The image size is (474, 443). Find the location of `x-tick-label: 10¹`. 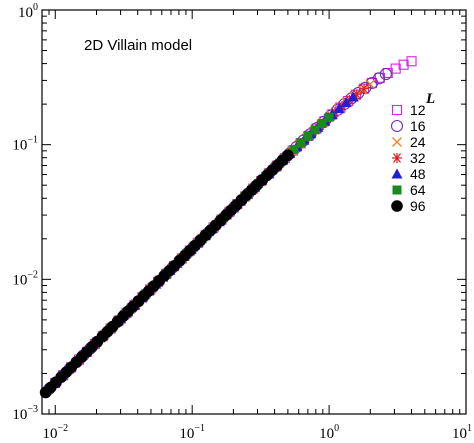

x-tick-label: 10¹ is located at coordinates (462, 432).